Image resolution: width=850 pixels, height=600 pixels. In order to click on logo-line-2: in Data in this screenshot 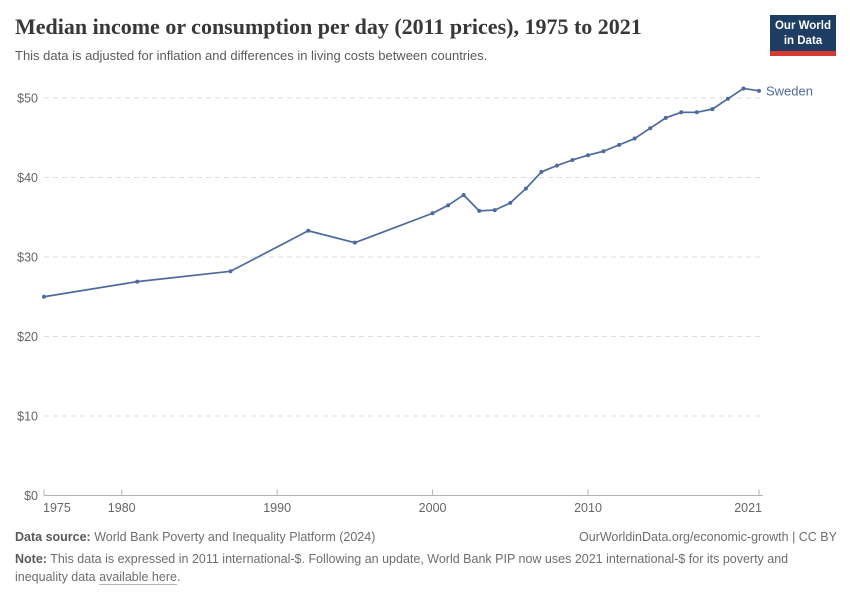, I will do `click(803, 40)`.